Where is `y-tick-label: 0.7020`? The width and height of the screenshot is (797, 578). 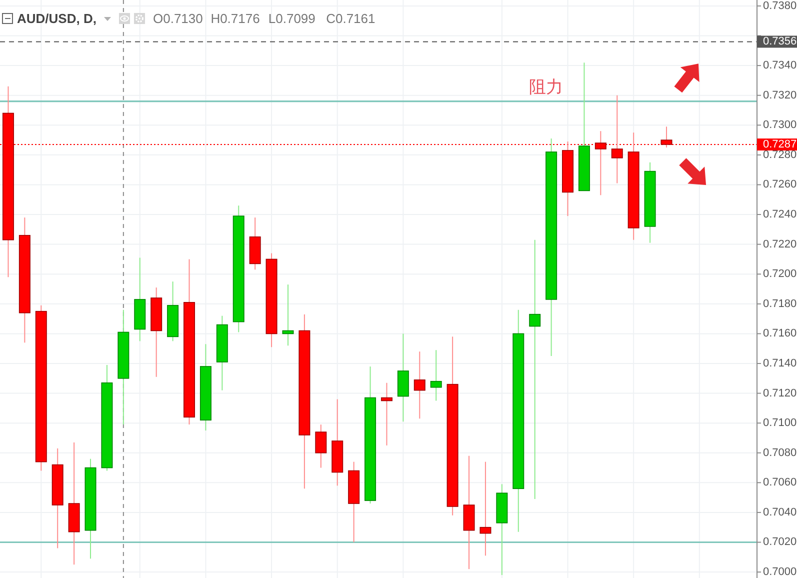
y-tick-label: 0.7020 is located at coordinates (780, 542).